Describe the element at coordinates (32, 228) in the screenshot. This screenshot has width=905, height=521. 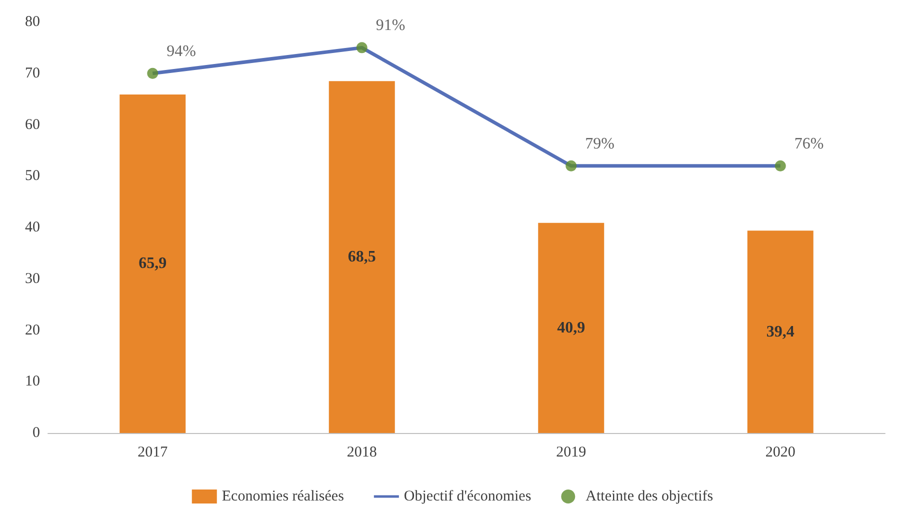
I see `y-tick-label: 40` at that location.